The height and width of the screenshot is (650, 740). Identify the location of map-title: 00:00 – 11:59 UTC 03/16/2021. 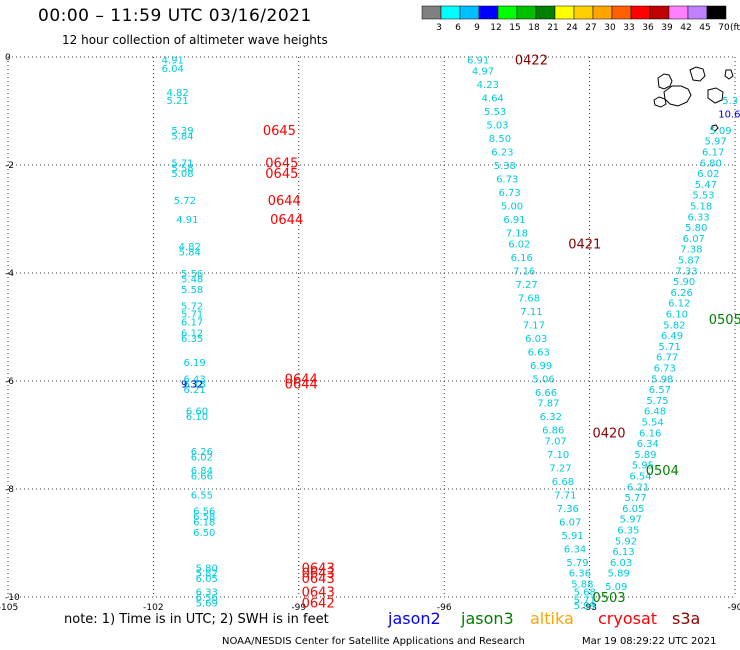
(175, 16).